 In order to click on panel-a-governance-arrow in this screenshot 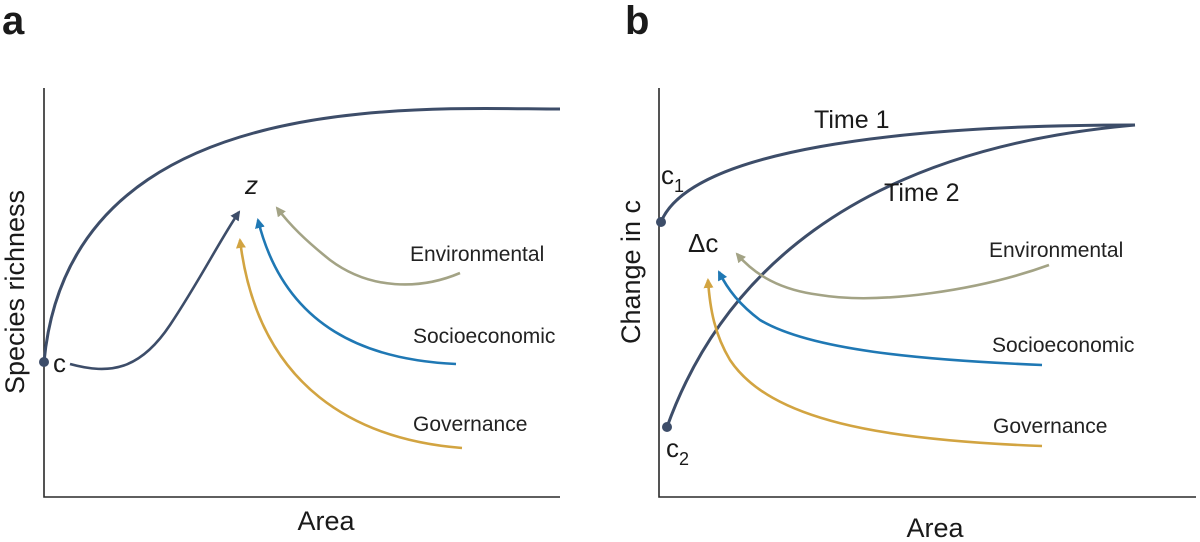, I will do `click(349, 344)`.